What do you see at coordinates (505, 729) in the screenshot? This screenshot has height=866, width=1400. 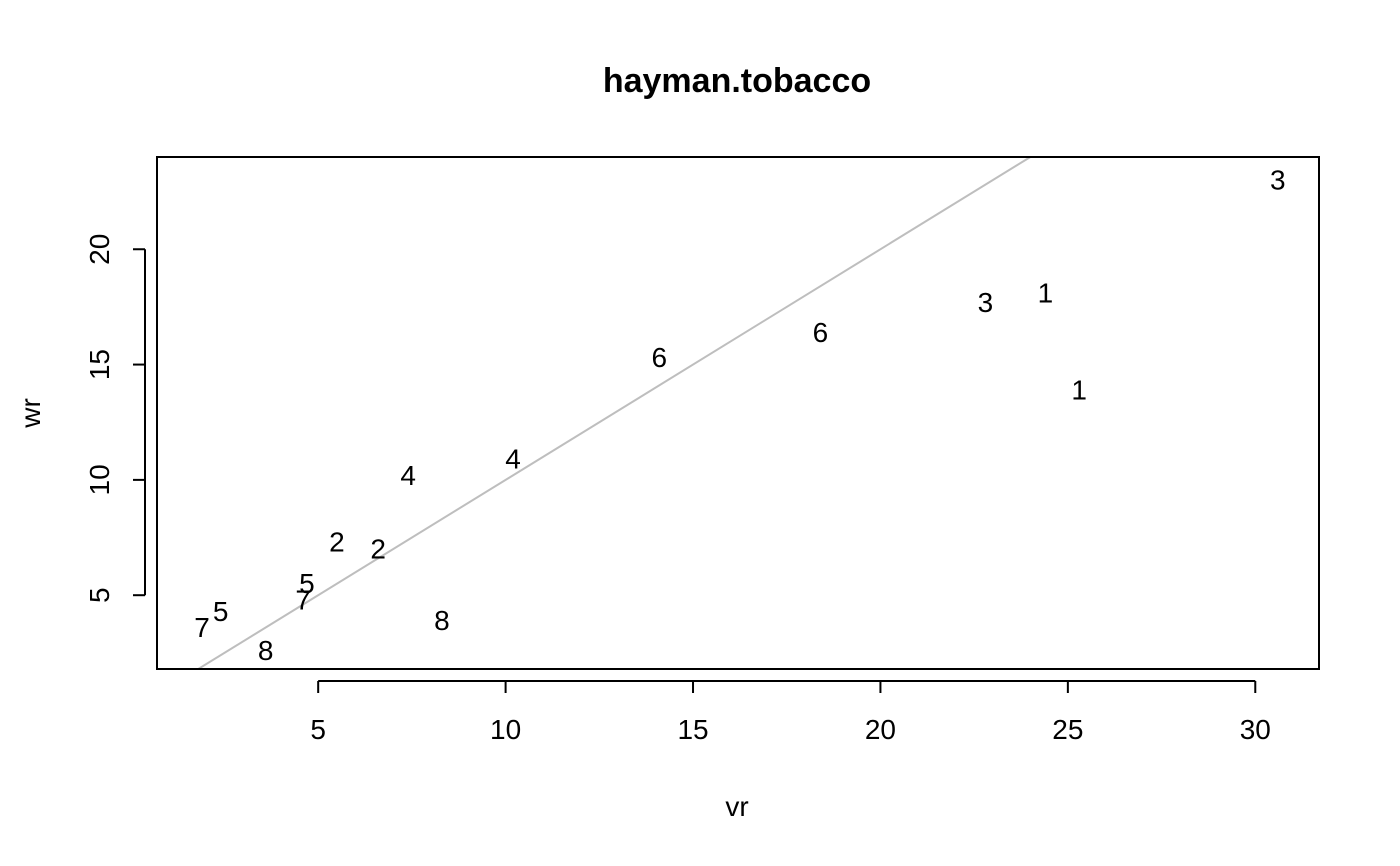 I see `x-tick-label: 10` at bounding box center [505, 729].